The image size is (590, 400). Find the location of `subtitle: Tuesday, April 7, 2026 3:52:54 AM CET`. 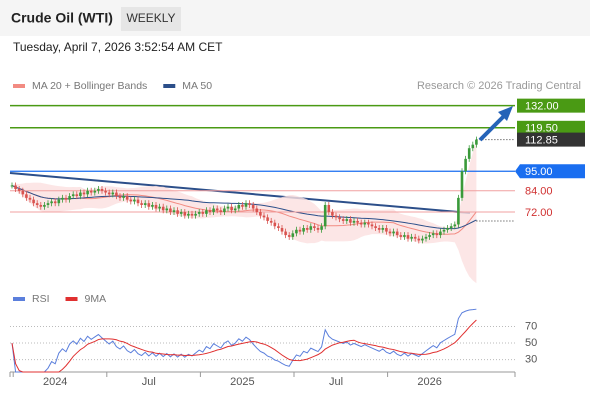

subtitle: Tuesday, April 7, 2026 3:52:54 AM CET is located at coordinates (118, 47).